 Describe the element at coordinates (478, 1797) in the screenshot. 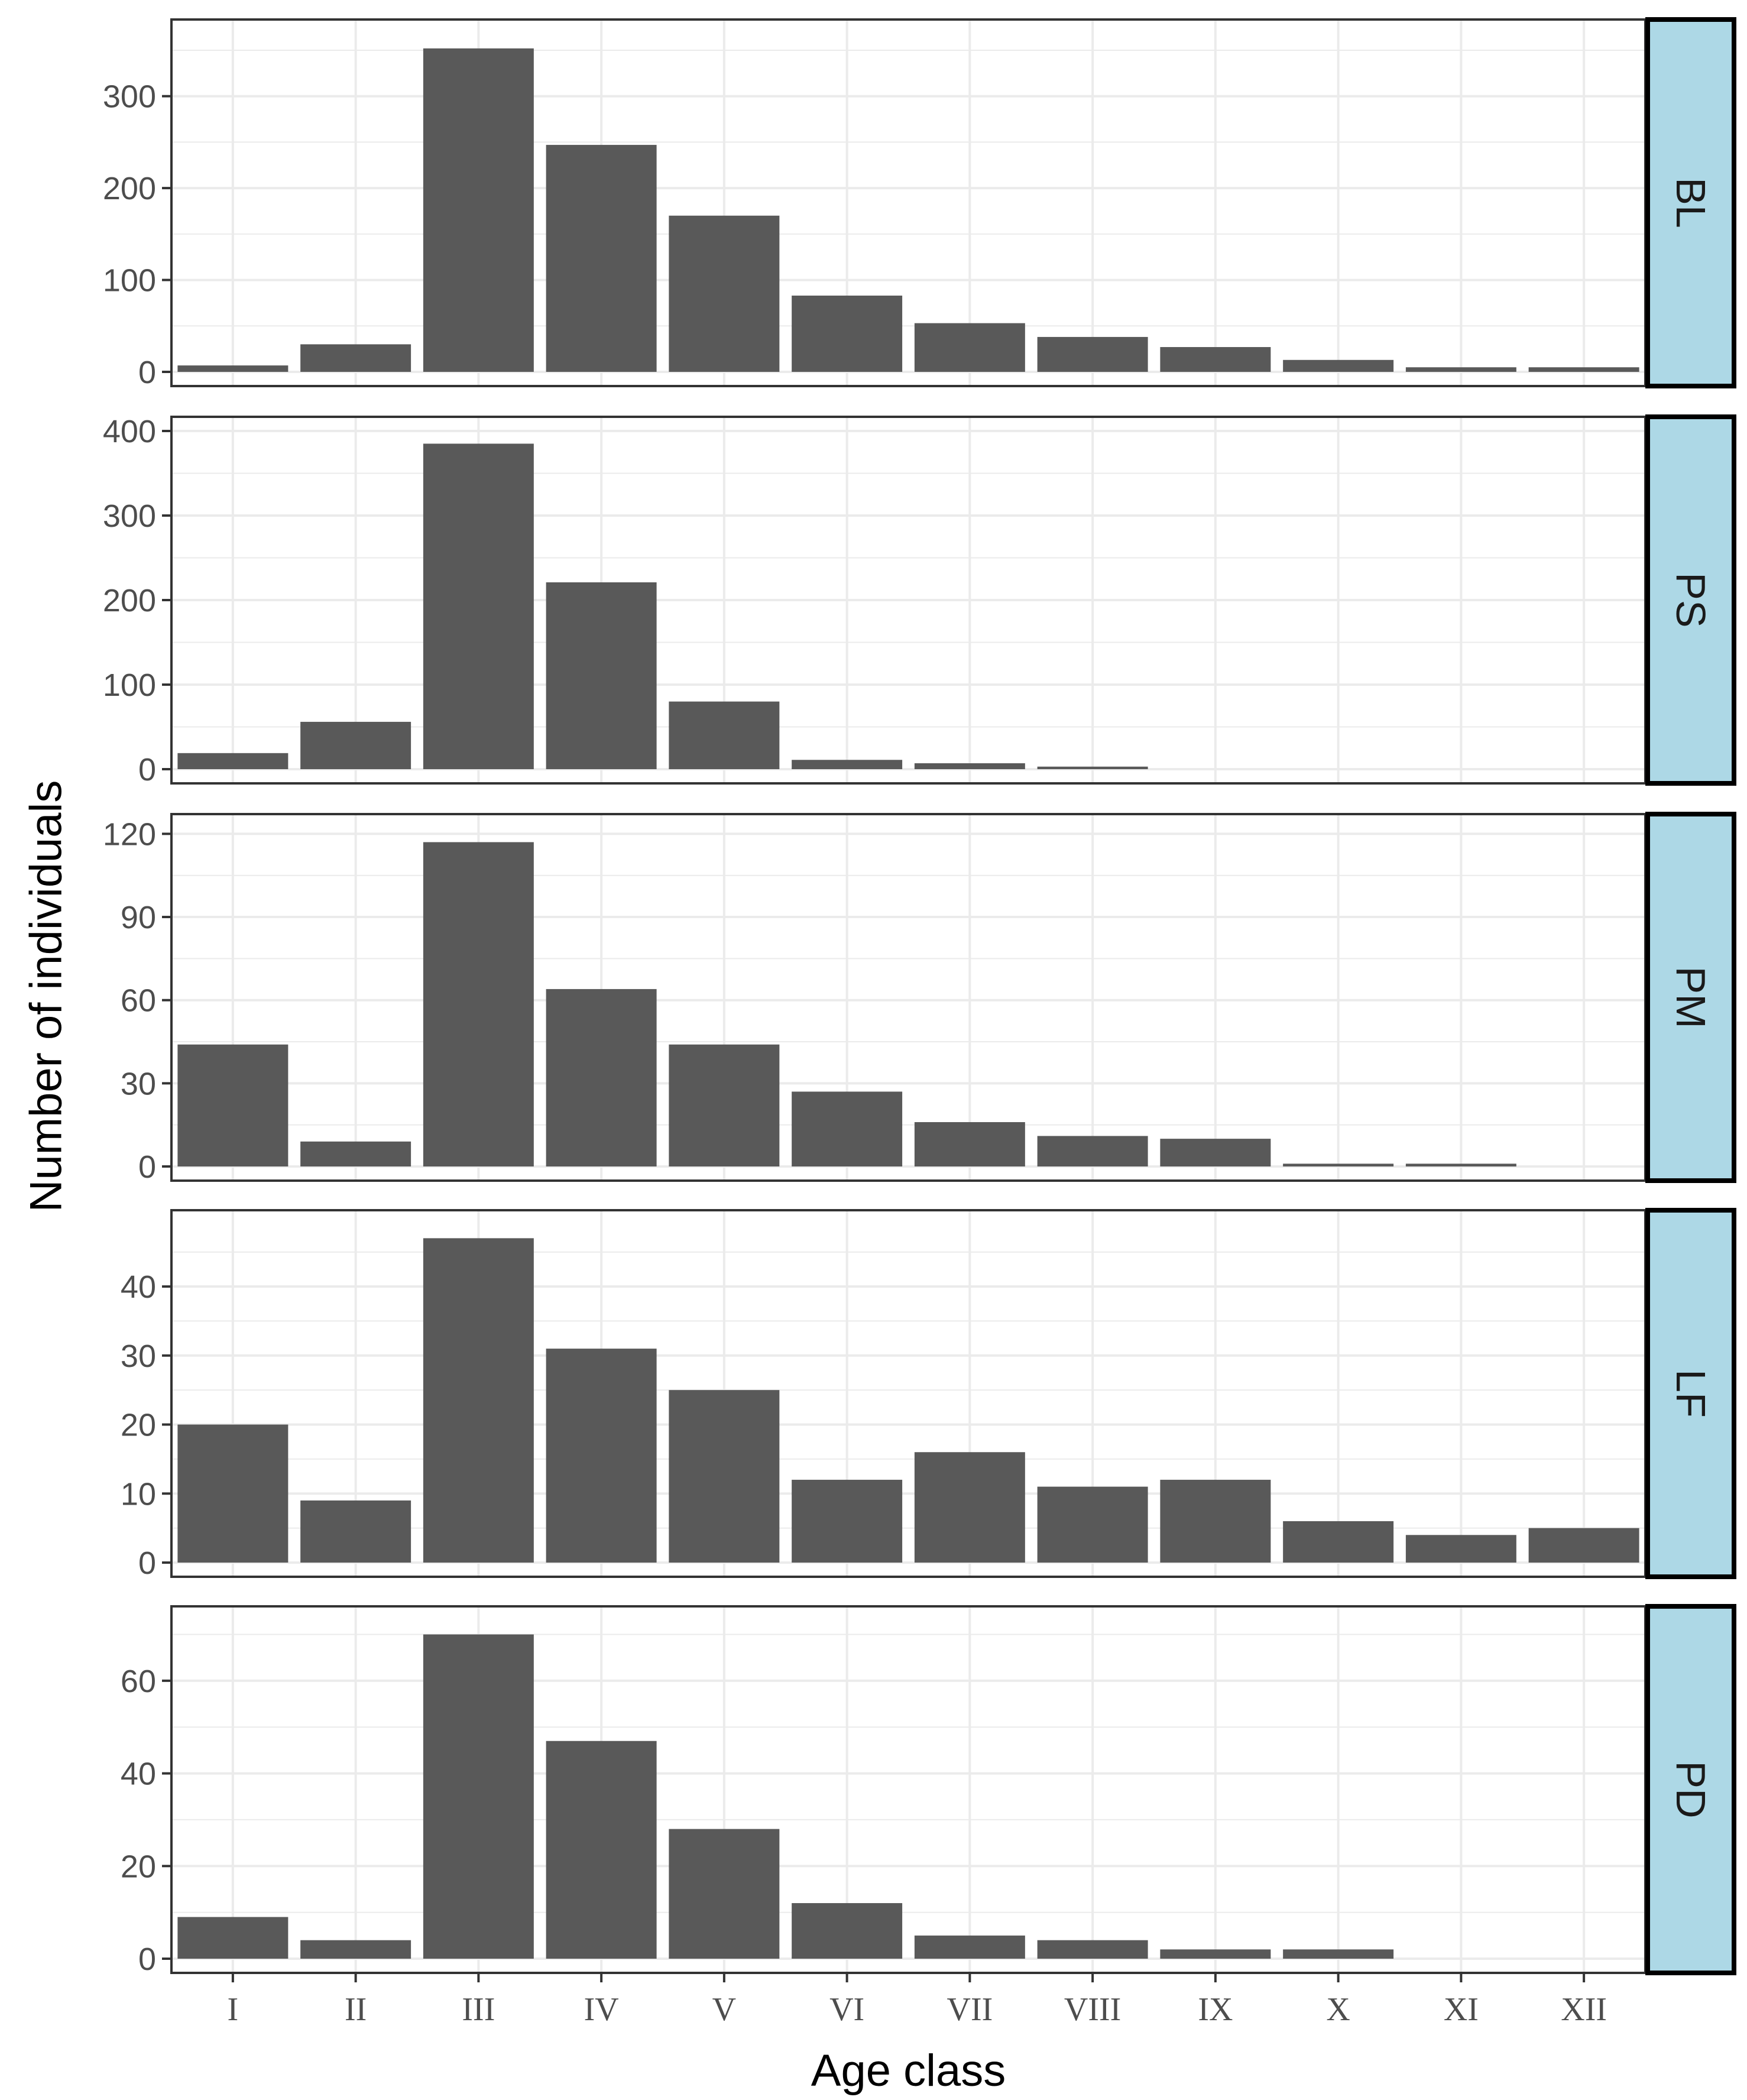

I see `bar-pd-iii` at that location.